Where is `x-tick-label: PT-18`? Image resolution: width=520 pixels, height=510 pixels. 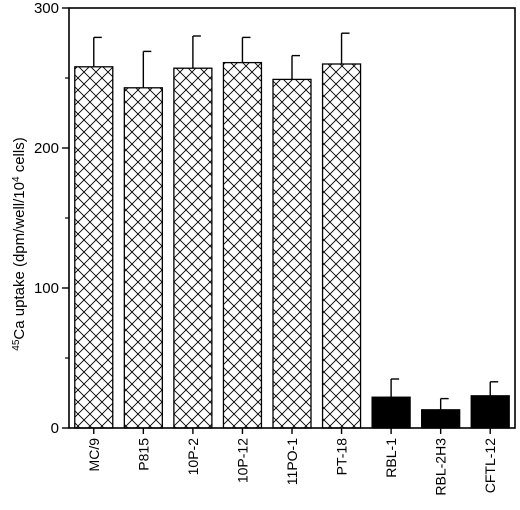
x-tick-label: PT-18 is located at coordinates (342, 457).